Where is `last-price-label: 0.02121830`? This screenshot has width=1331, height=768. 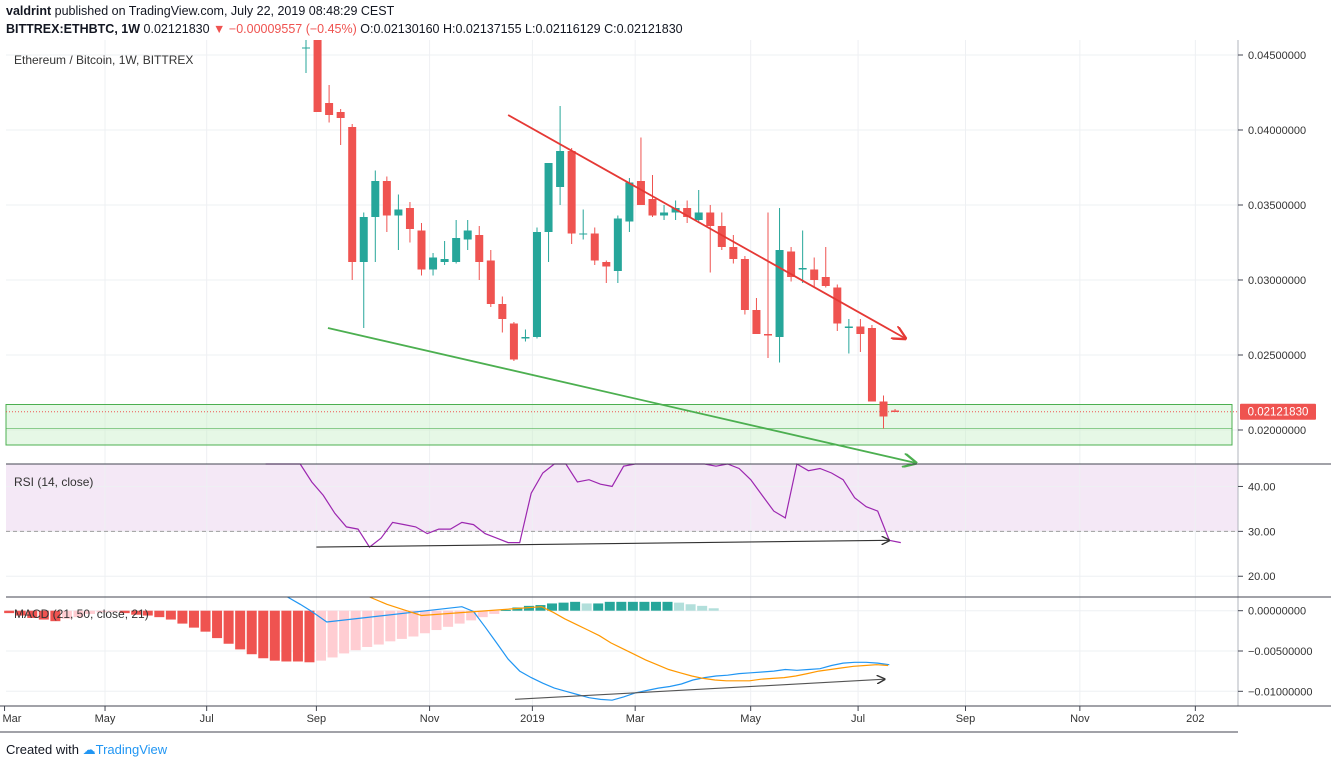
last-price-label: 0.02121830 is located at coordinates (1278, 413).